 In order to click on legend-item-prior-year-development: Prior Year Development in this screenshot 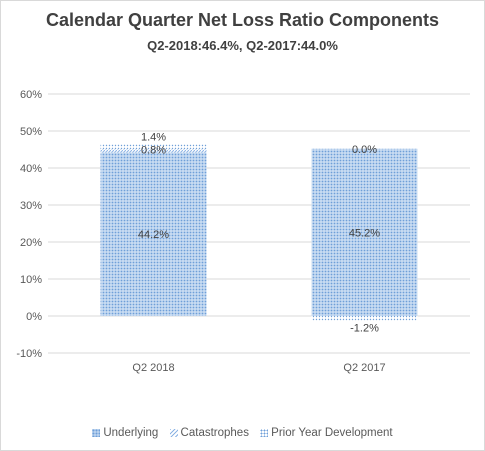, I will do `click(326, 433)`.